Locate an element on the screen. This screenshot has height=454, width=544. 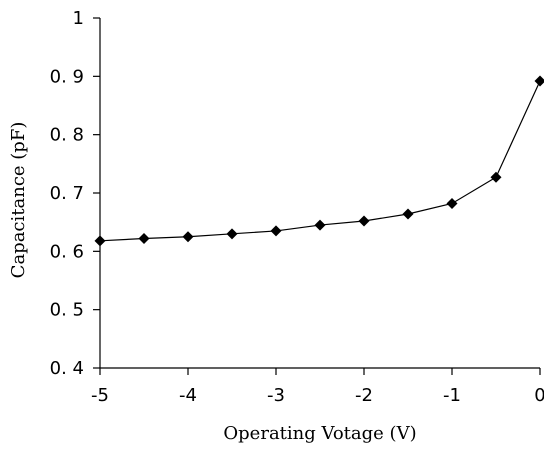
y-tick-label: 0. 7 is located at coordinates (67, 193).